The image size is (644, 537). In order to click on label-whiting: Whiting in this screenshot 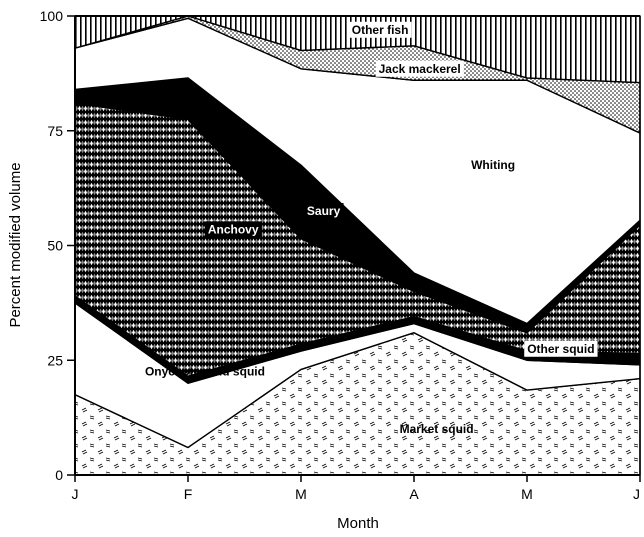, I will do `click(493, 165)`.